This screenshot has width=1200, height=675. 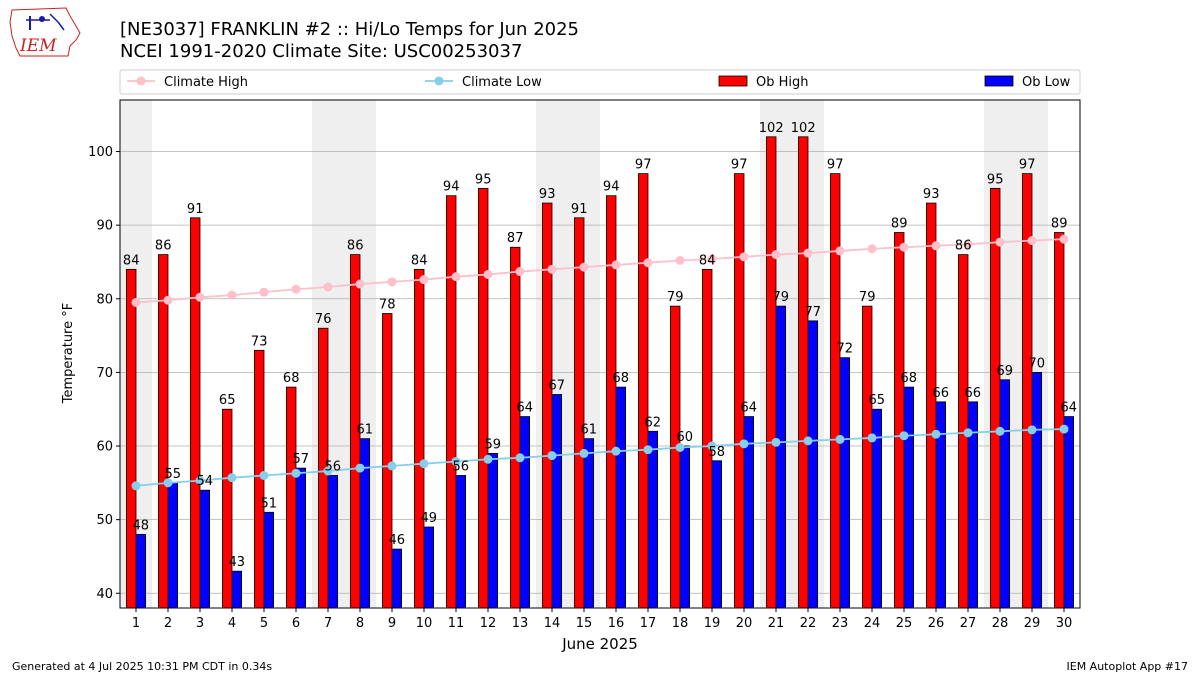 What do you see at coordinates (936, 623) in the screenshot?
I see `x-tick-label-26: 26` at bounding box center [936, 623].